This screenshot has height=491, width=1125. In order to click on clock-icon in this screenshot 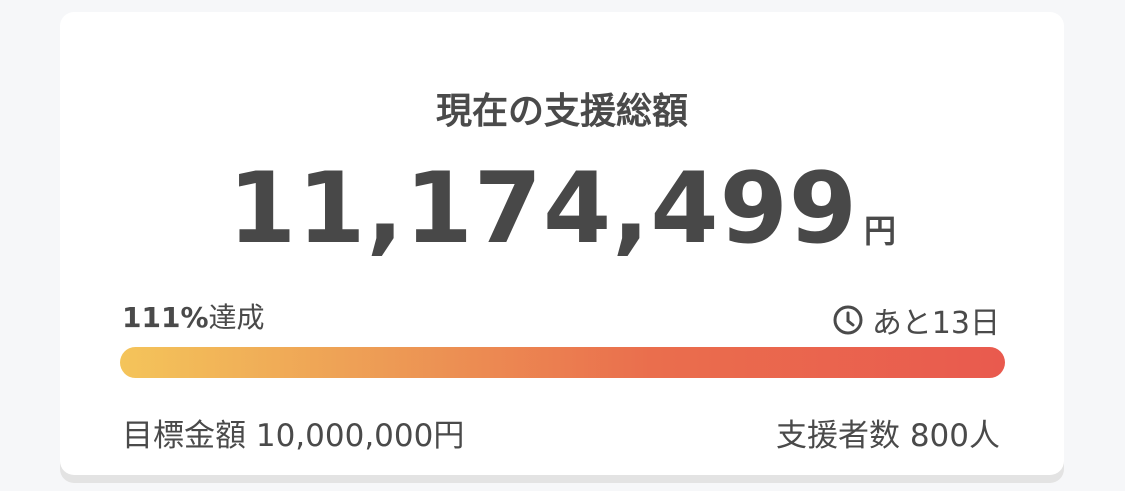, I will do `click(848, 320)`.